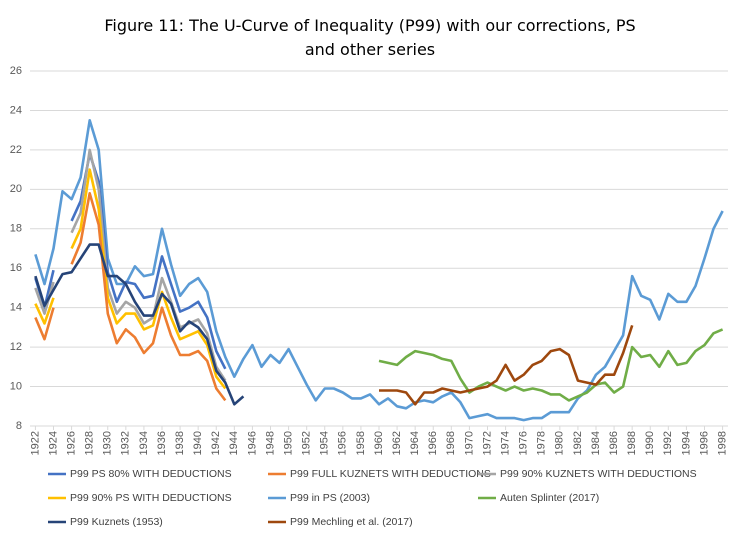 Image resolution: width=742 pixels, height=540 pixels. What do you see at coordinates (198, 443) in the screenshot?
I see `x-tick-label: 1940` at bounding box center [198, 443].